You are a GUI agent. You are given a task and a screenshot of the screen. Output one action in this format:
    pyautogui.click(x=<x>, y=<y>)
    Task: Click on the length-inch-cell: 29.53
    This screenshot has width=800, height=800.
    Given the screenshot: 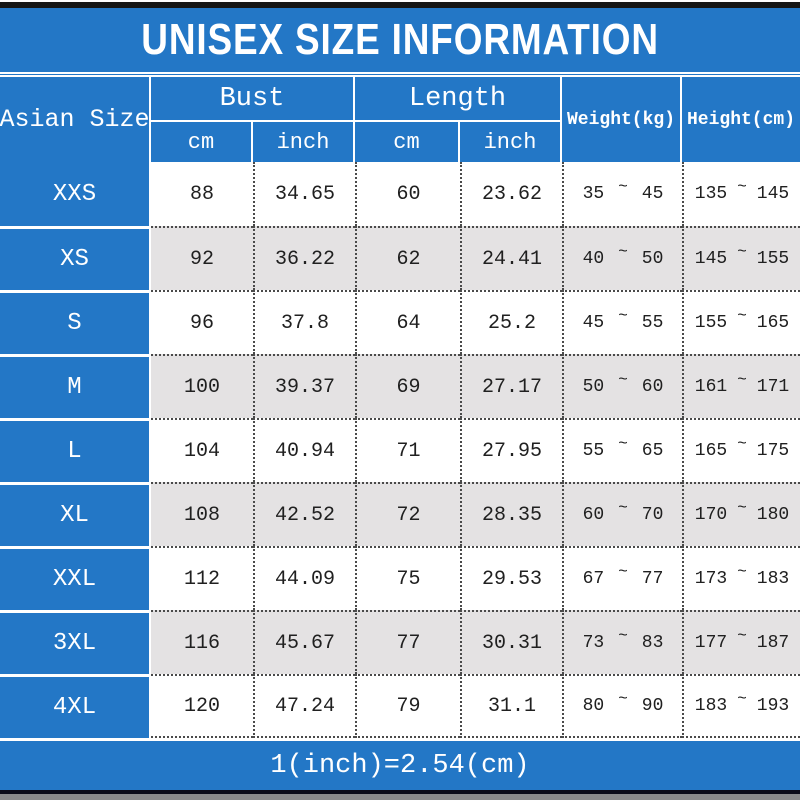 What is the action you would take?
    pyautogui.click(x=511, y=578)
    